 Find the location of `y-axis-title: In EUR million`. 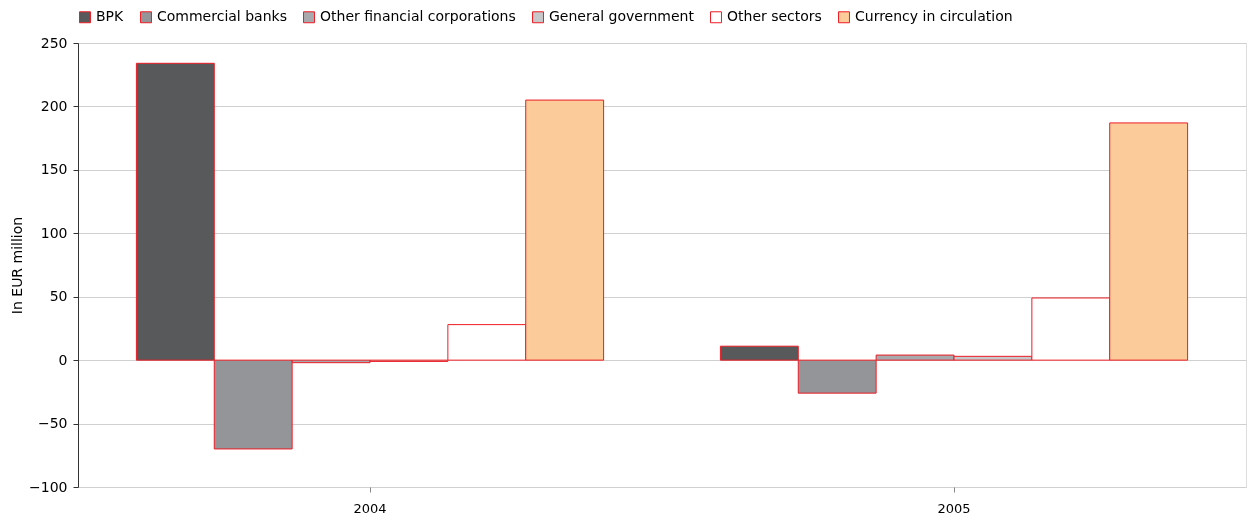

y-axis-title: In EUR million is located at coordinates (17, 265).